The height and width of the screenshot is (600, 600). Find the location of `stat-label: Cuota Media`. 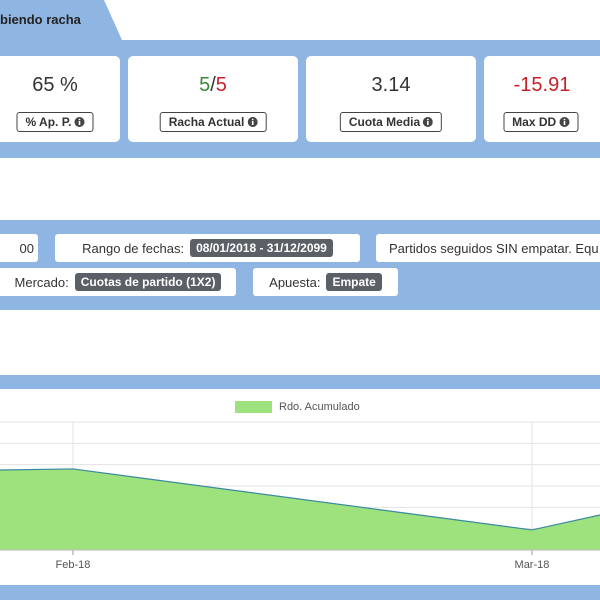

stat-label: Cuota Media is located at coordinates (391, 122).